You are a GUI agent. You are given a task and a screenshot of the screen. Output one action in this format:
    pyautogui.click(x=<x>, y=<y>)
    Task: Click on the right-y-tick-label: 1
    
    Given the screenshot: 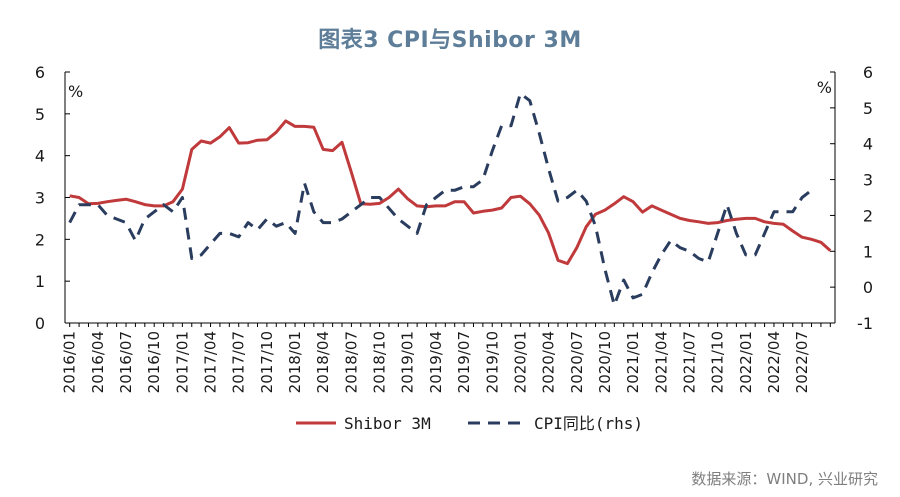 What is the action you would take?
    pyautogui.click(x=868, y=251)
    